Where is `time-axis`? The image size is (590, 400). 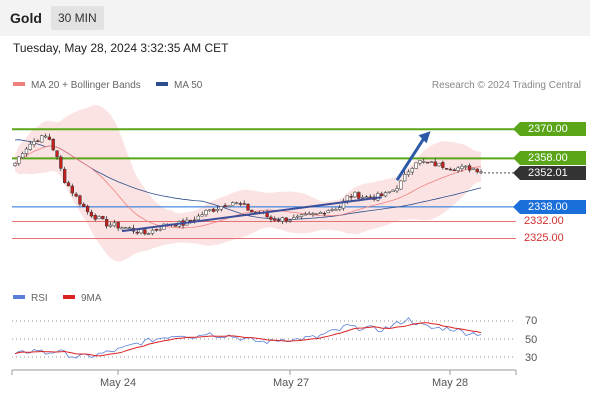
time-axis is located at coordinates (264, 372).